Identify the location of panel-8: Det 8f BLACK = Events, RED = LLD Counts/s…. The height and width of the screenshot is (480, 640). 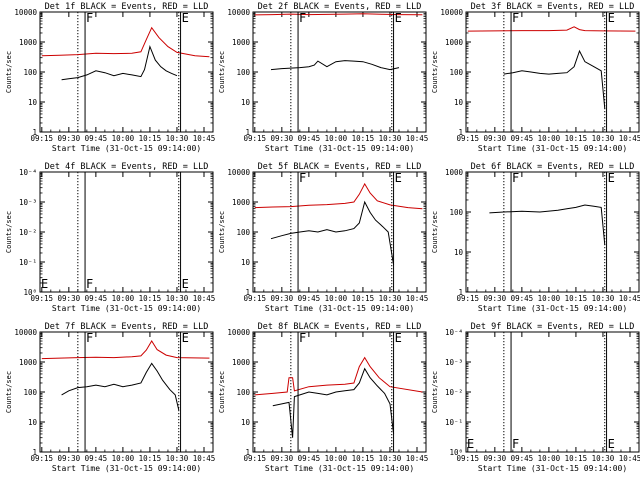
(323, 397).